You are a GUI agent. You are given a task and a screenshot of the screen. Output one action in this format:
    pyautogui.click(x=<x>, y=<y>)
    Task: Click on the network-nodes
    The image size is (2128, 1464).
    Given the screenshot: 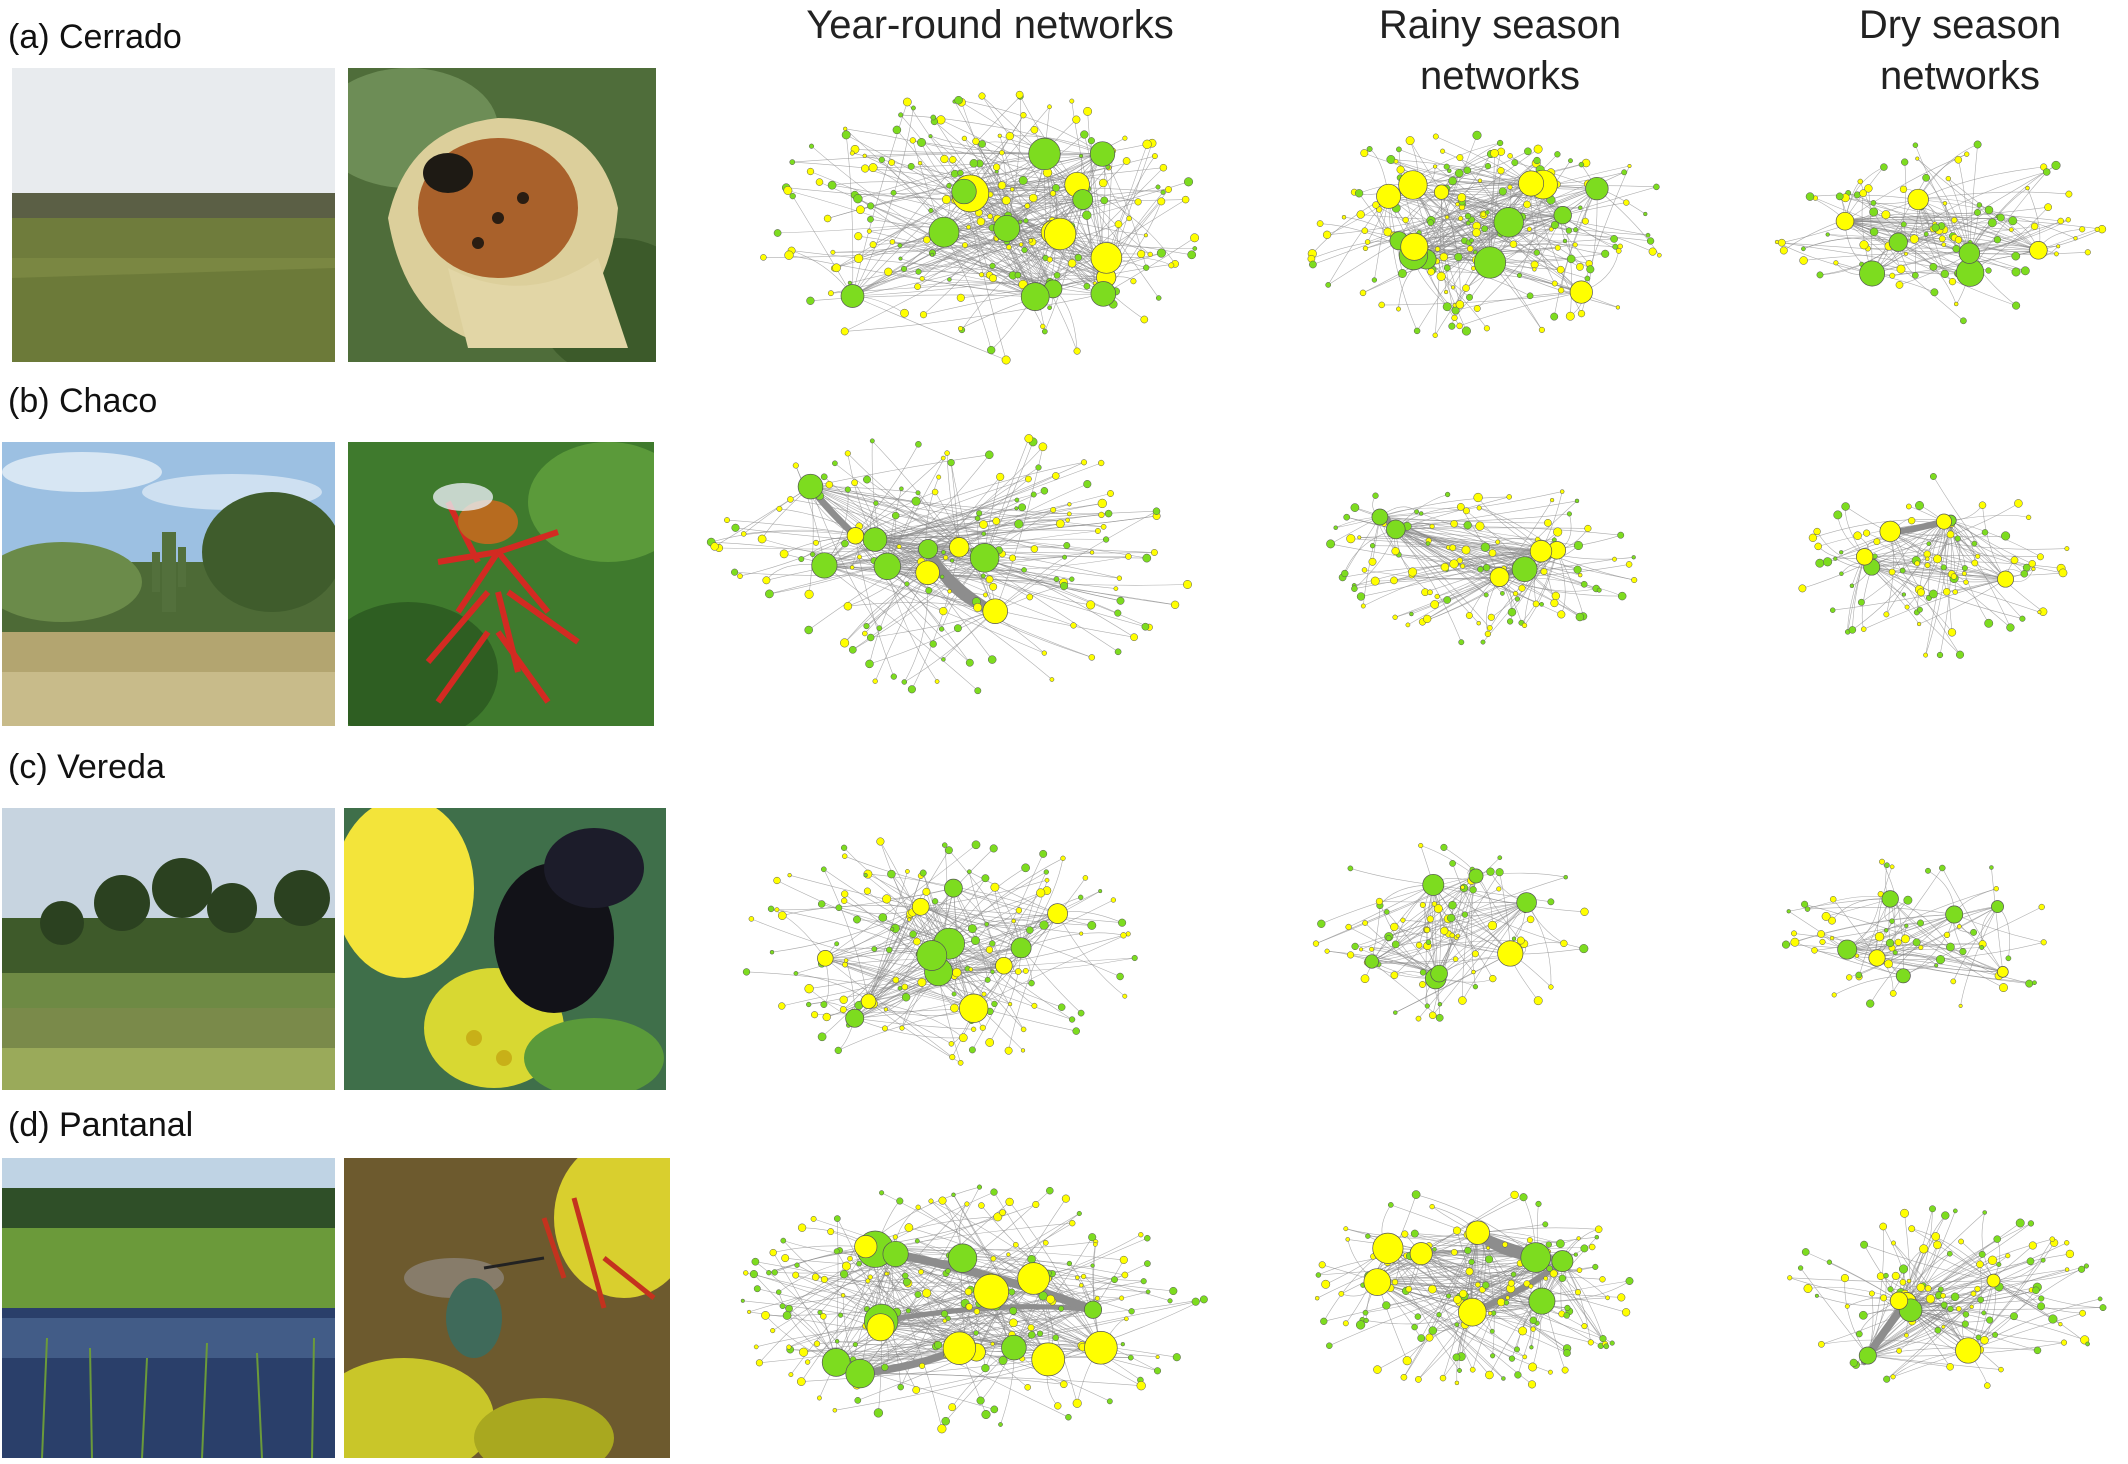 What is the action you would take?
    pyautogui.click(x=1482, y=567)
    